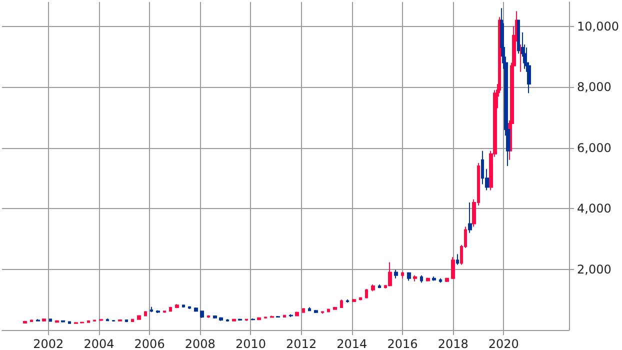 The height and width of the screenshot is (350, 622). What do you see at coordinates (99, 343) in the screenshot?
I see `x-tick-label: 2004` at bounding box center [99, 343].